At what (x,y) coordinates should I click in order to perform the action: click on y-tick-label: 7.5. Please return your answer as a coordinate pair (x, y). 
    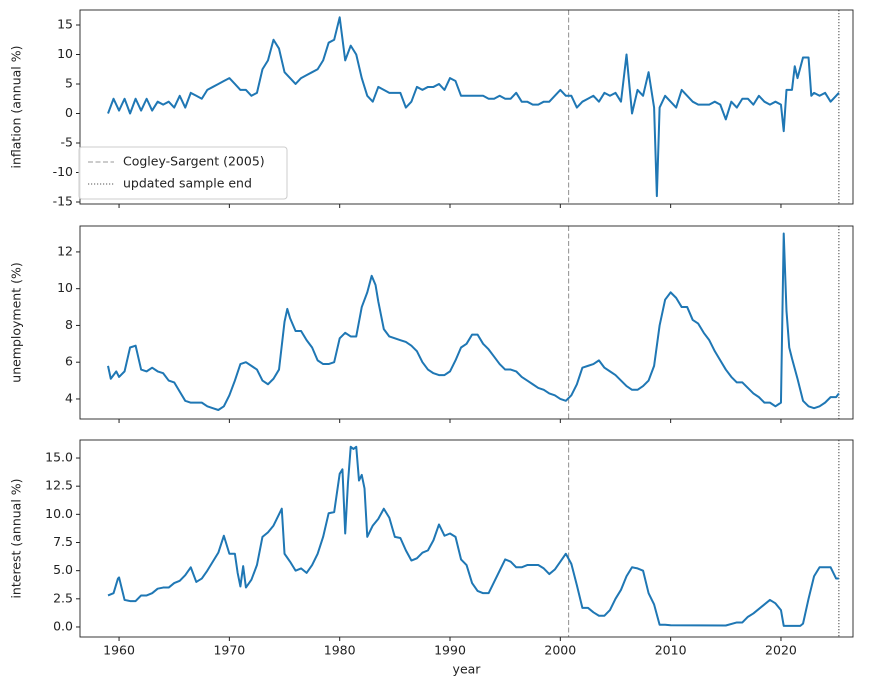
    Looking at the image, I should click on (63, 541).